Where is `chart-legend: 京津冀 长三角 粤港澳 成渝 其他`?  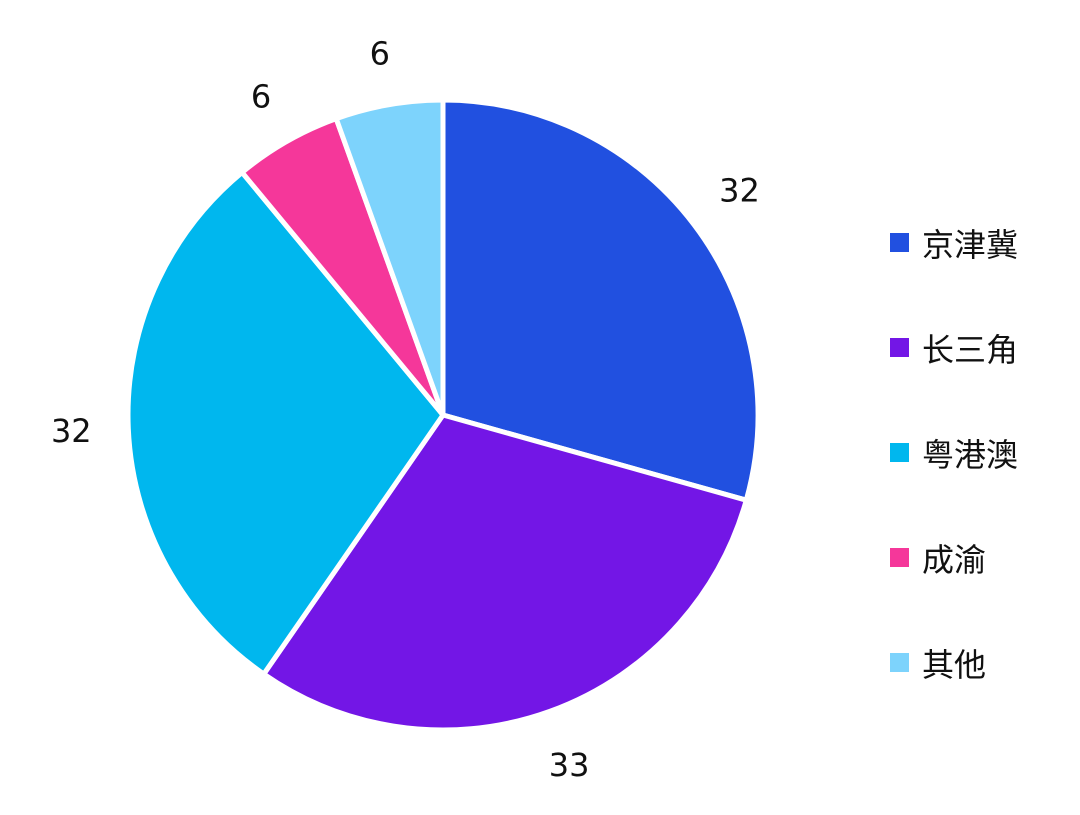
chart-legend: 京津冀 长三角 粤港澳 成渝 其他 is located at coordinates (980, 452).